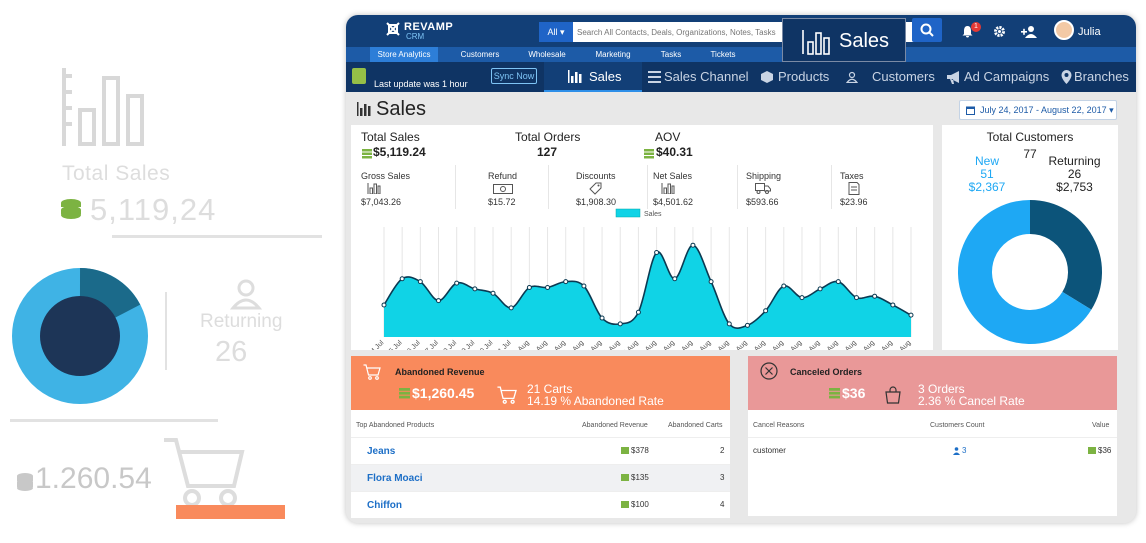 The height and width of the screenshot is (543, 1146). Describe the element at coordinates (647, 291) in the screenshot. I see `sales-area` at that location.